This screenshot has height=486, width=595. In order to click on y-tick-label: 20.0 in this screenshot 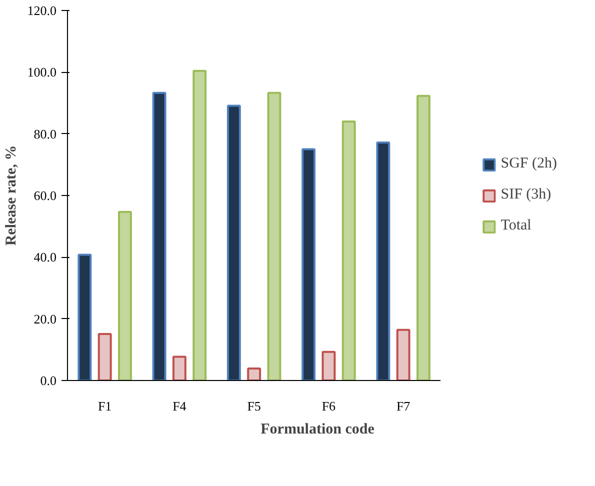, I will do `click(45, 318)`.